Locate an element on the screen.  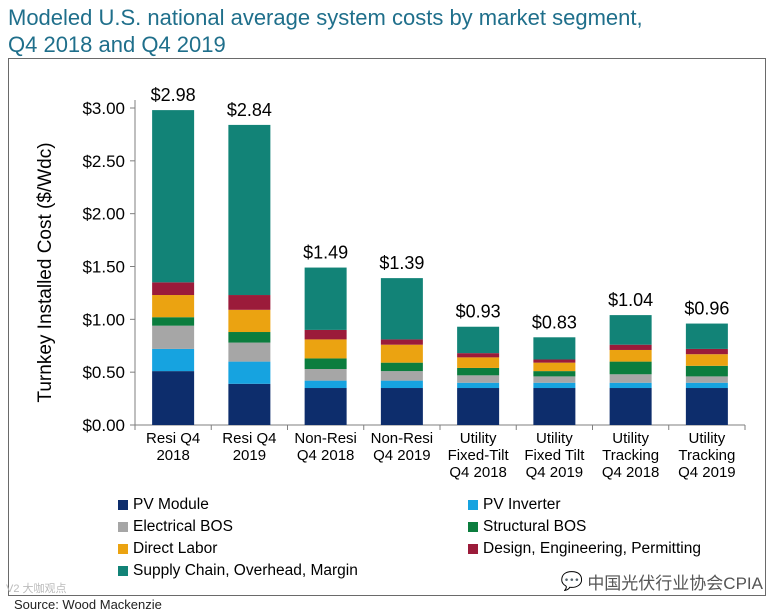
source-note: Source: Wood Mackenzie is located at coordinates (88, 604).